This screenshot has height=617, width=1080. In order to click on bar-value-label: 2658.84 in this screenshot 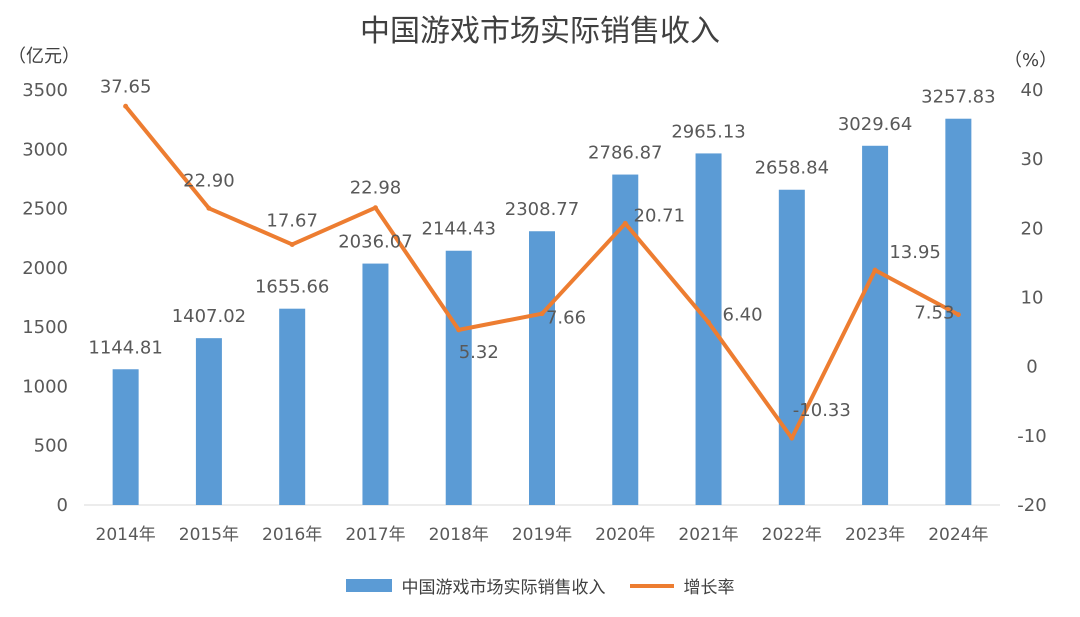, I will do `click(792, 168)`.